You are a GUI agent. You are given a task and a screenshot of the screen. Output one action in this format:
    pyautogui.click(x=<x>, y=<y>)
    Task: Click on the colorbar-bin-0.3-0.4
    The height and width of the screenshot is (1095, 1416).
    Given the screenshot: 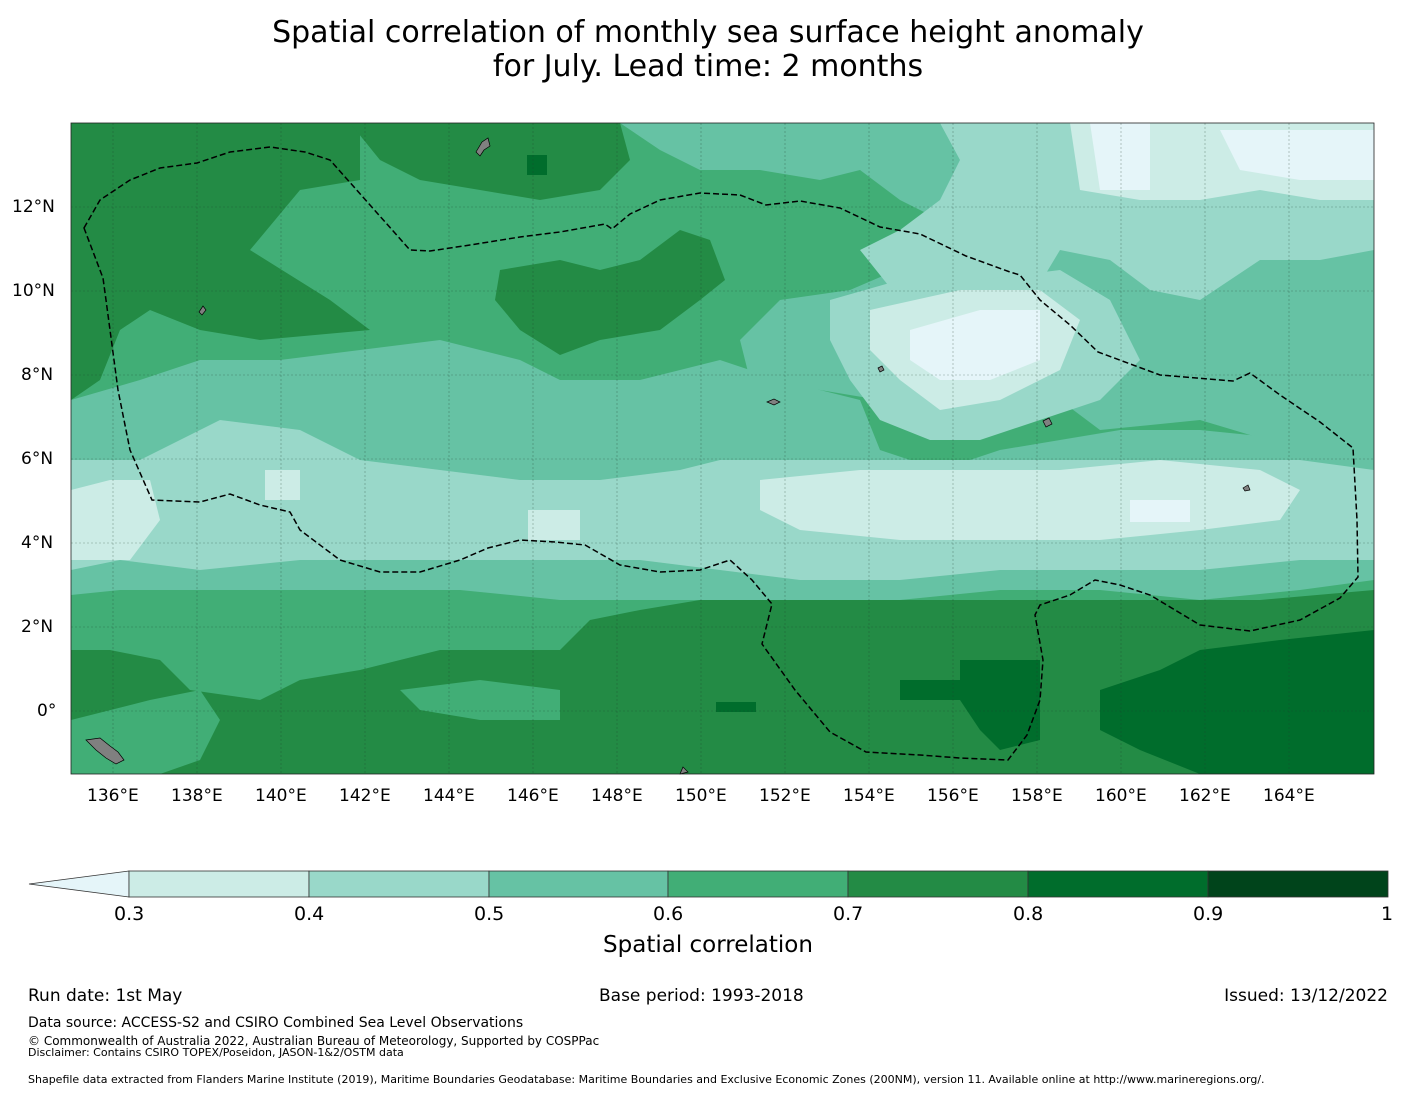 What is the action you would take?
    pyautogui.click(x=219, y=884)
    